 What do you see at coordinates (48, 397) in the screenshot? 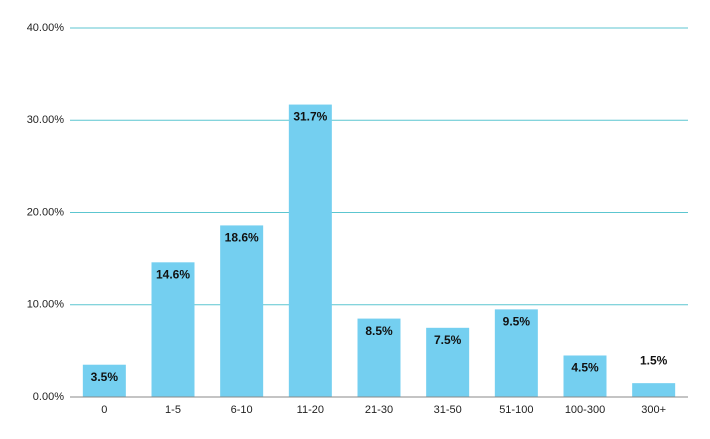
I see `y-tick-label: 0.00%` at bounding box center [48, 397].